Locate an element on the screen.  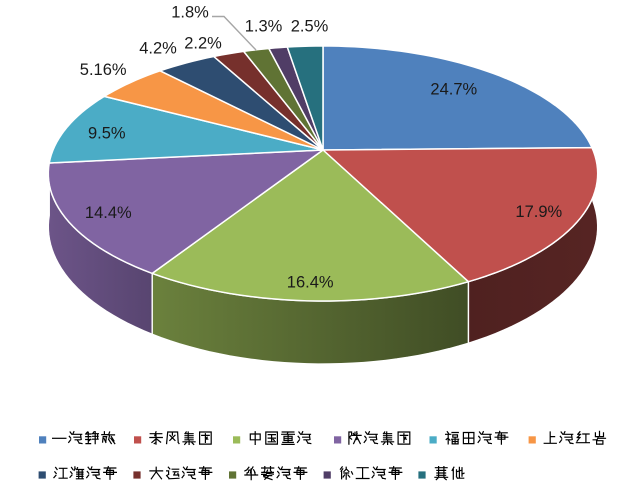
svg-text: 17.9% is located at coordinates (538, 212).